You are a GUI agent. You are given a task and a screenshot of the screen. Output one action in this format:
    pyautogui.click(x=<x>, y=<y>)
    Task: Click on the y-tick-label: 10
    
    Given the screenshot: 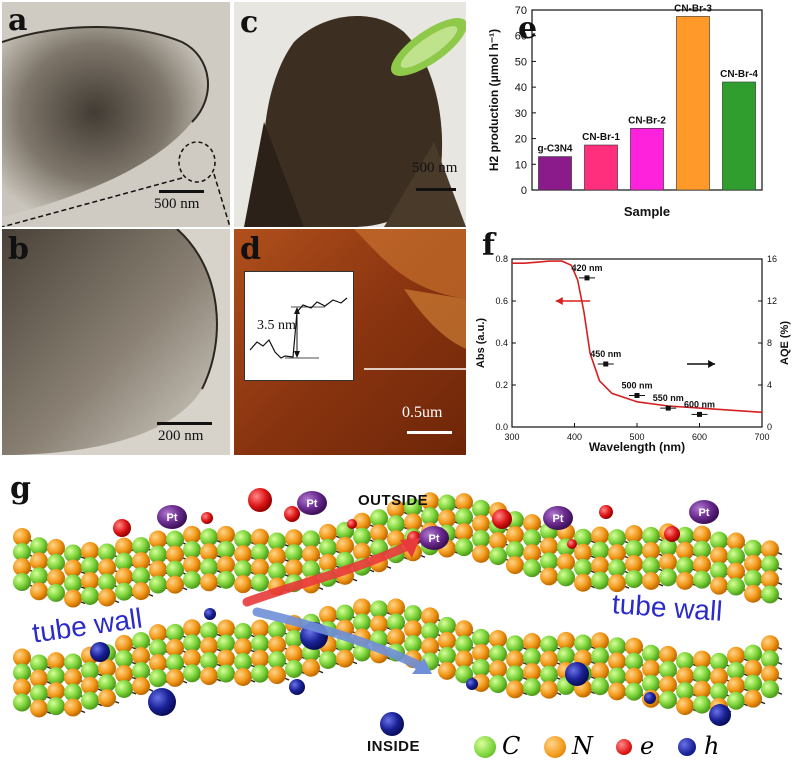 What is the action you would take?
    pyautogui.click(x=521, y=165)
    